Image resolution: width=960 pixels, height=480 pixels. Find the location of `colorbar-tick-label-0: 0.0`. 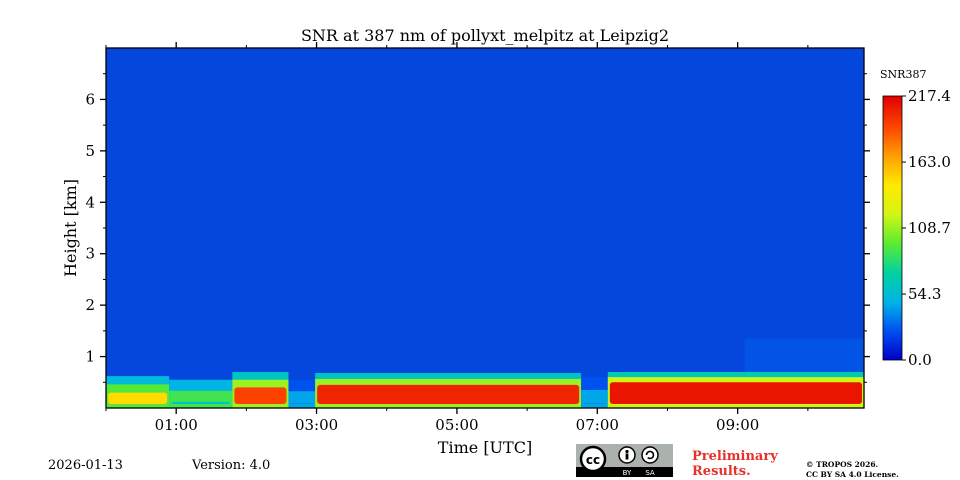

colorbar-tick-label-0: 0.0 is located at coordinates (920, 360).